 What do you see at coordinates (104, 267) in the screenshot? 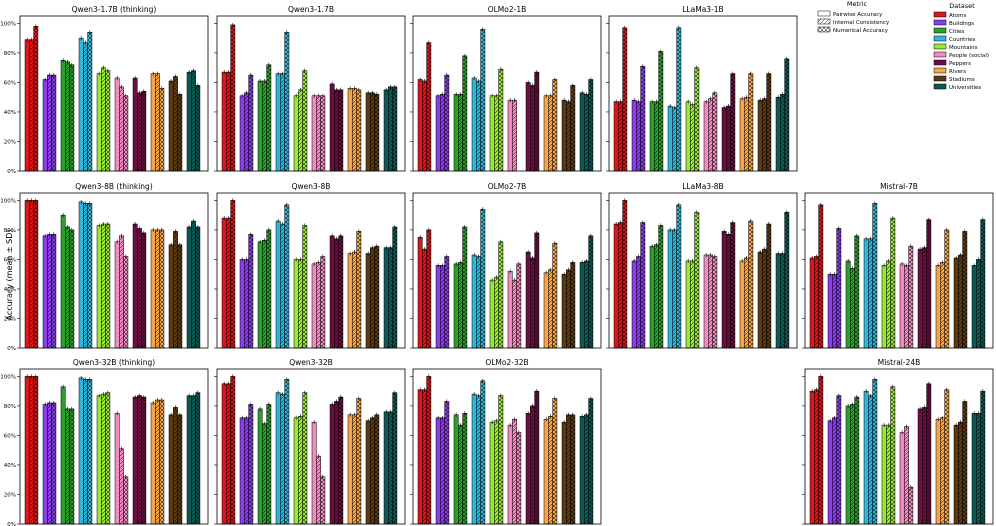
I see `panel-qwen3-8b-thinking: Qwen3-8B (thinking) 0% 20% 40% 60% 80% 100%` at bounding box center [104, 267].